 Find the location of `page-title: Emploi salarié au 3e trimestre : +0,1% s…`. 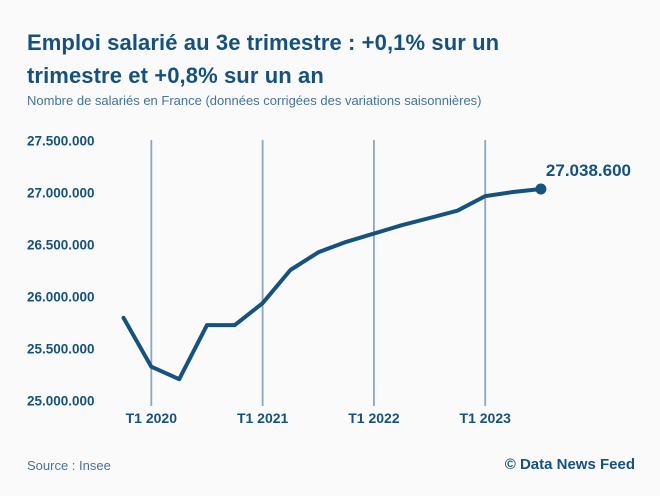

page-title: Emploi salarié au 3e trimestre : +0,1% s… is located at coordinates (263, 59).